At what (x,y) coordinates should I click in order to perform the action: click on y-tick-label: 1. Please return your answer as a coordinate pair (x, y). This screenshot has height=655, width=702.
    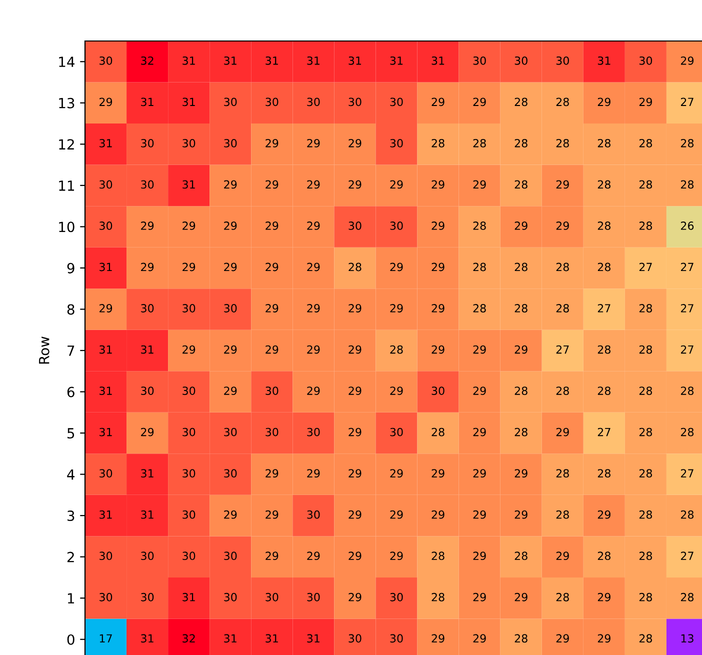
    Looking at the image, I should click on (71, 598).